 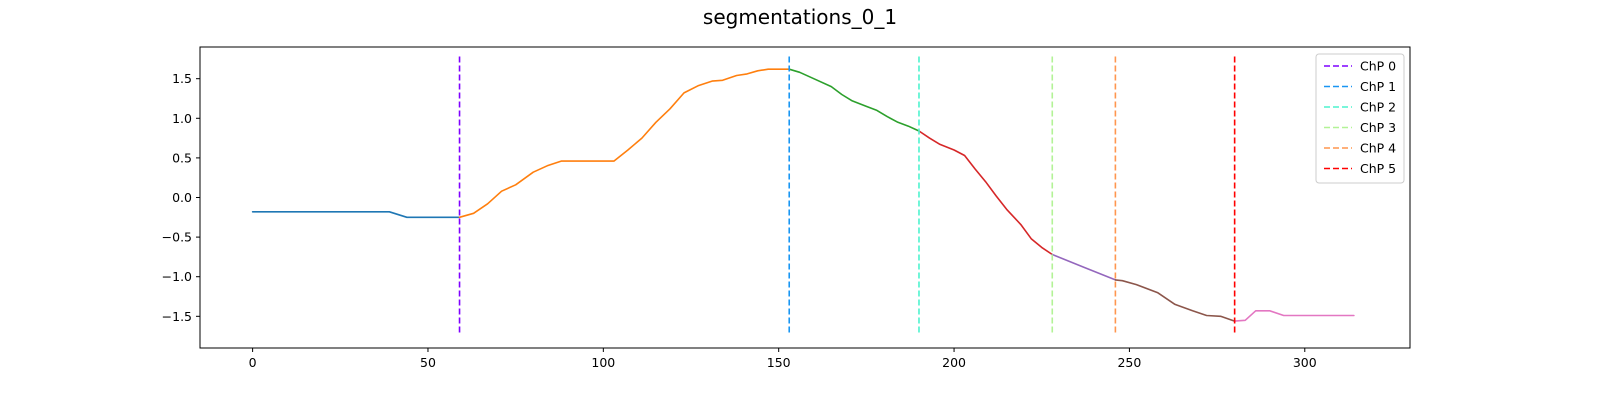 What do you see at coordinates (779, 362) in the screenshot?
I see `x-tick-label-3: 150` at bounding box center [779, 362].